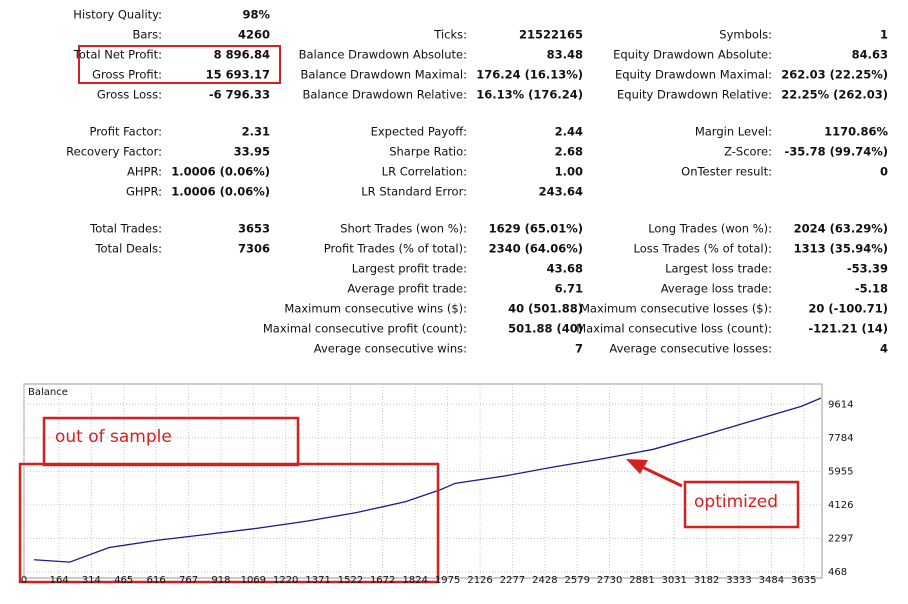  I want to click on stat-label: Equity Drawdown Absolute:, so click(692, 55).